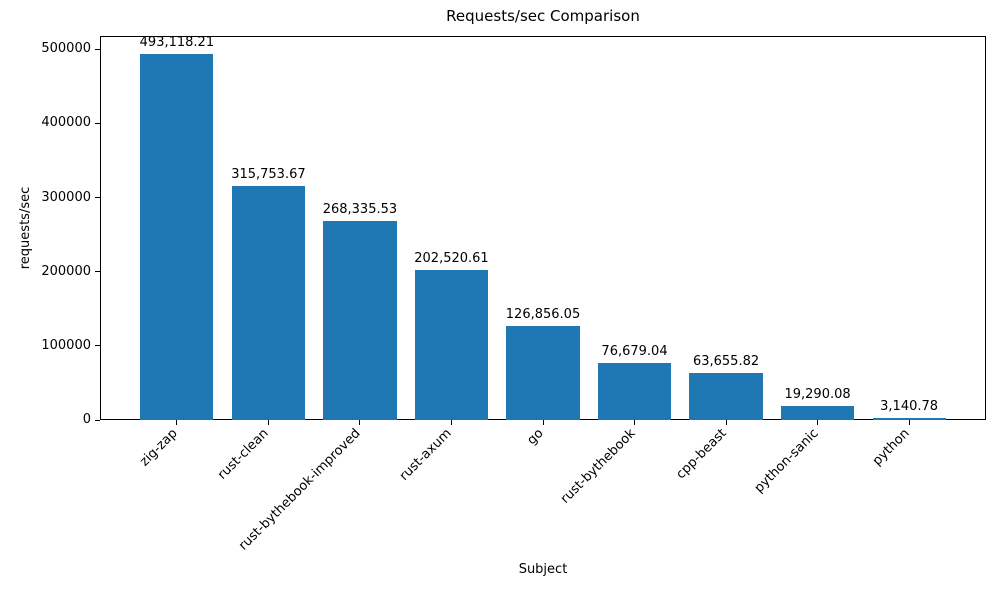 The image size is (1000, 600). I want to click on bar-value-label: 126,856.05, so click(543, 314).